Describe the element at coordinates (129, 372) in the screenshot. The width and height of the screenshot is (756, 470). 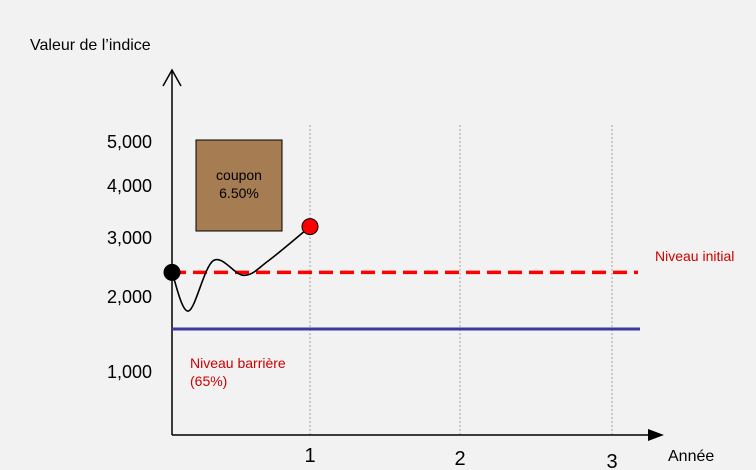
I see `y-tick-label: 1,000` at that location.